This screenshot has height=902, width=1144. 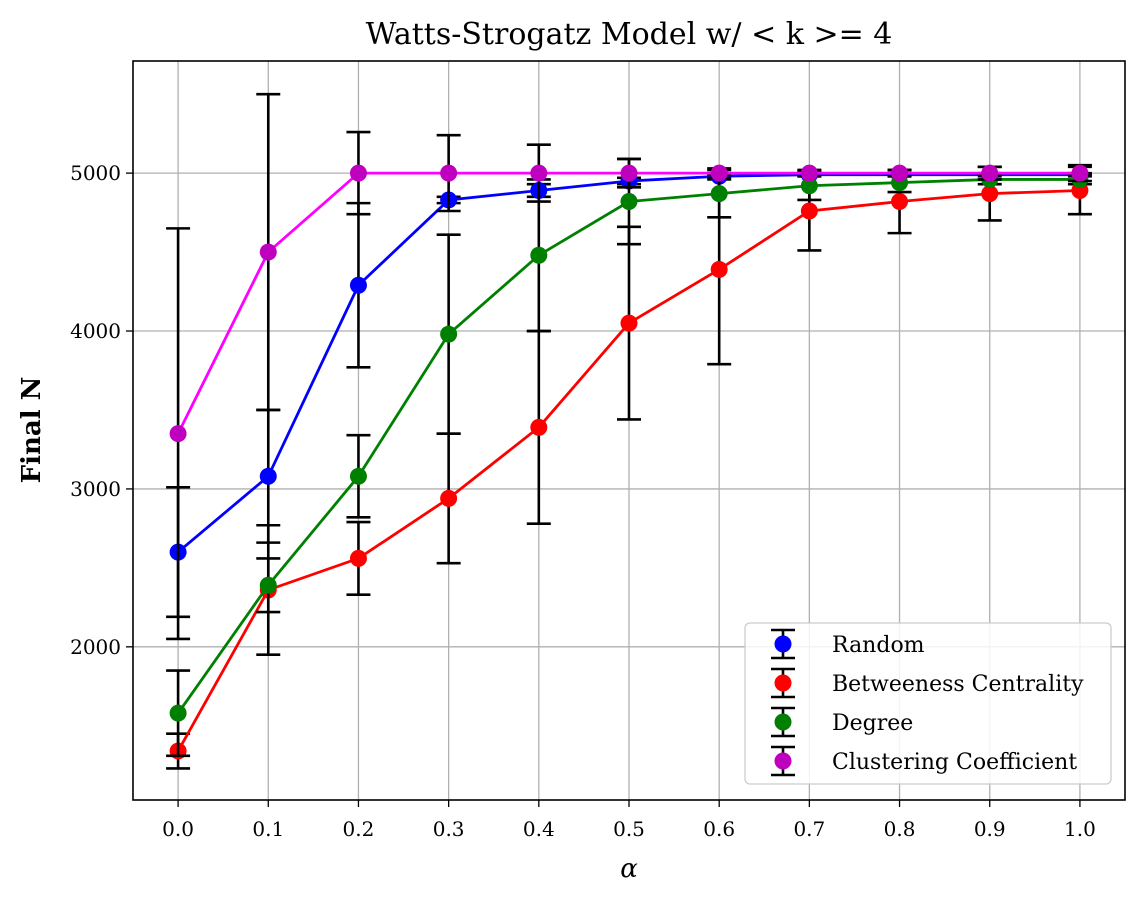 I want to click on y-tick-label: 3000, so click(x=95, y=489).